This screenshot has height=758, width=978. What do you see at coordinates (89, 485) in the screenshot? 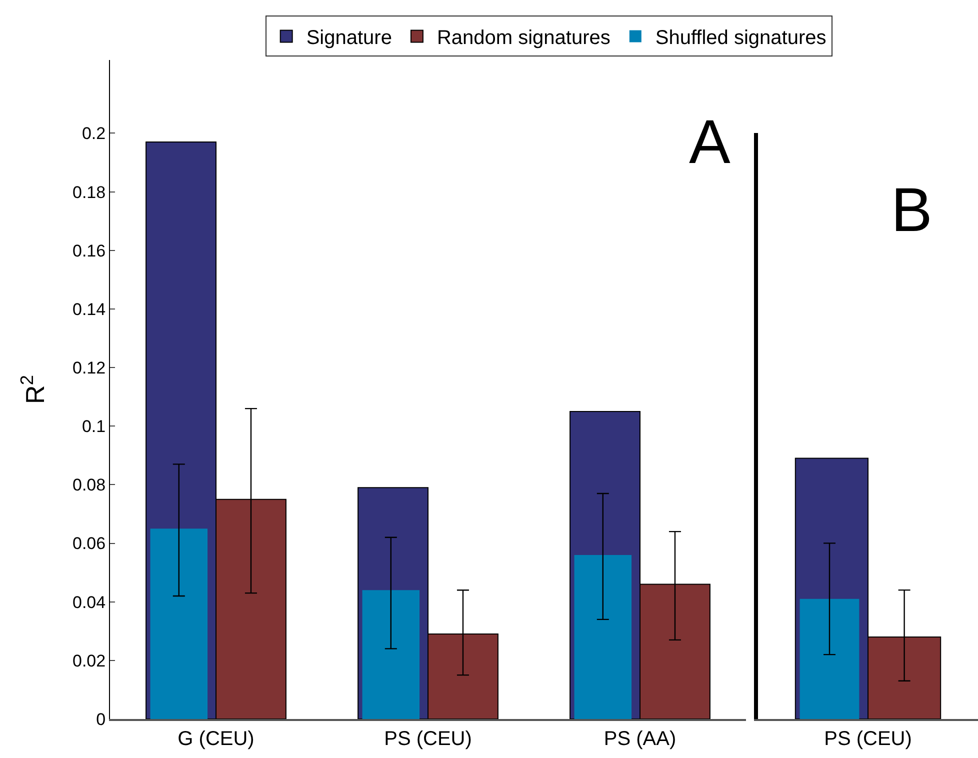
I see `y-tick-label: 0.08` at bounding box center [89, 485].